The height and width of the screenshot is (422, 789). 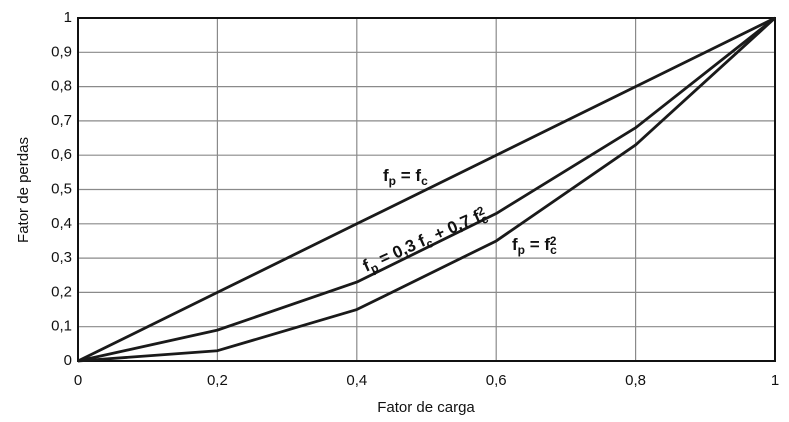 What do you see at coordinates (61, 51) in the screenshot?
I see `y-tick-label: 0,9` at bounding box center [61, 51].